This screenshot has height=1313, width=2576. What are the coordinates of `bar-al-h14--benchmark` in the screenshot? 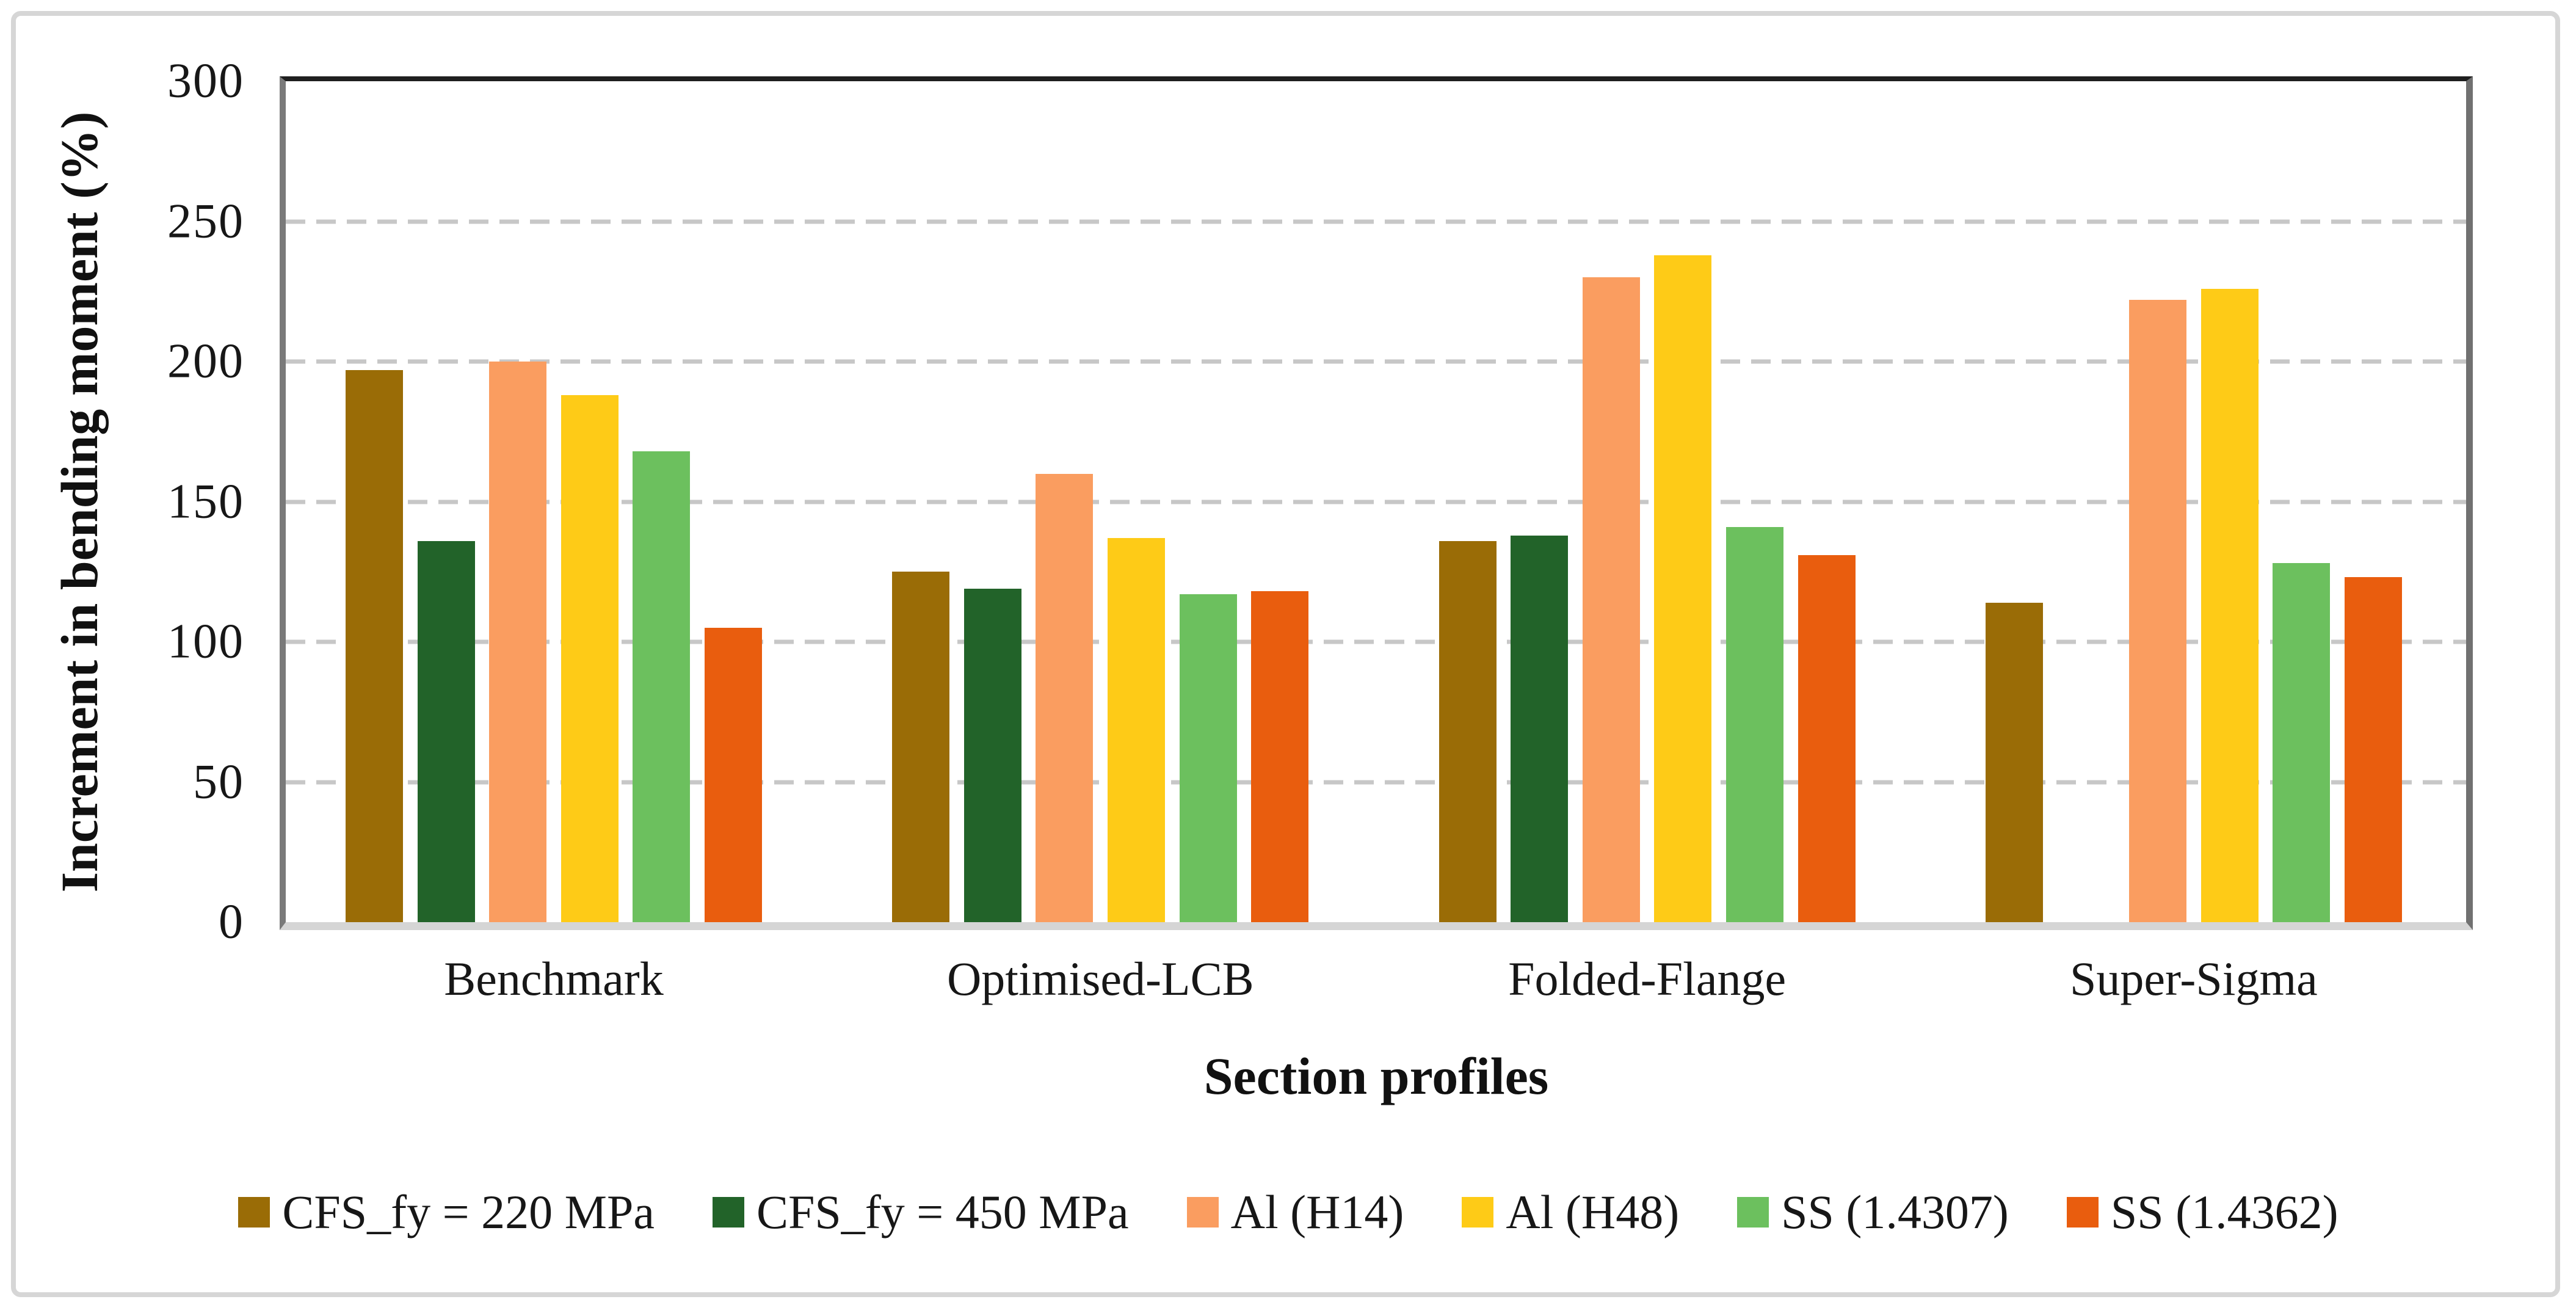 It's located at (518, 642).